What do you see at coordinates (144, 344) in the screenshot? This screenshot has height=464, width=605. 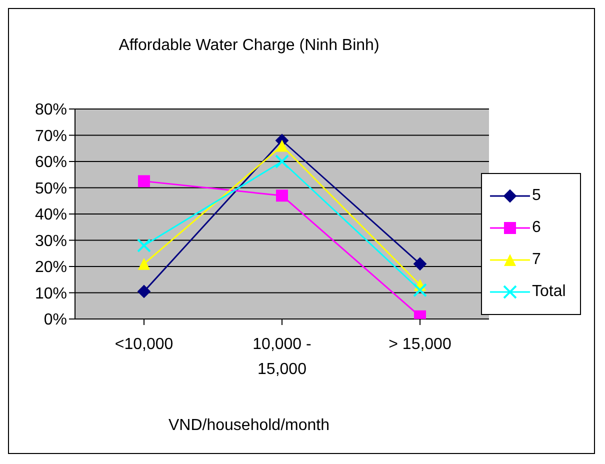 I see `x-tick-label: <10,000` at bounding box center [144, 344].